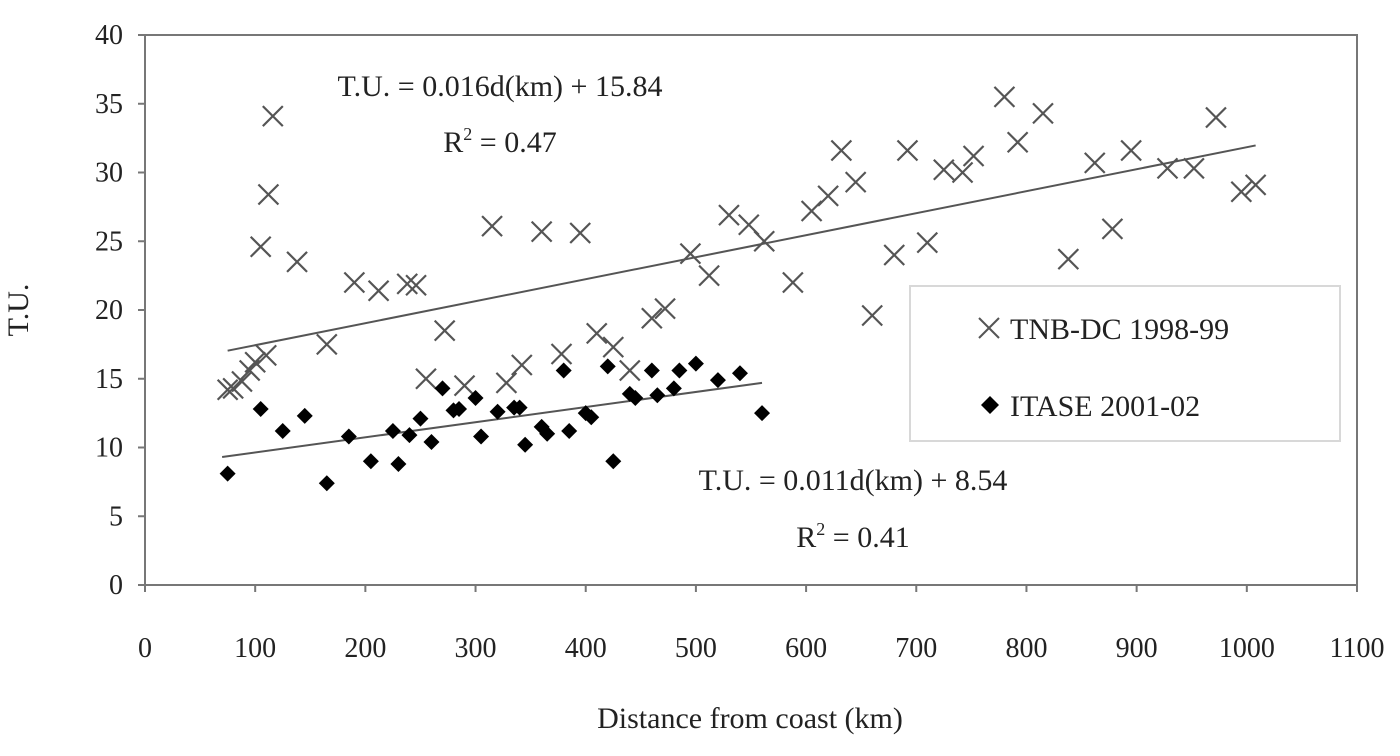 This screenshot has height=756, width=1400. What do you see at coordinates (109, 241) in the screenshot?
I see `y-tick-label: 25` at bounding box center [109, 241].